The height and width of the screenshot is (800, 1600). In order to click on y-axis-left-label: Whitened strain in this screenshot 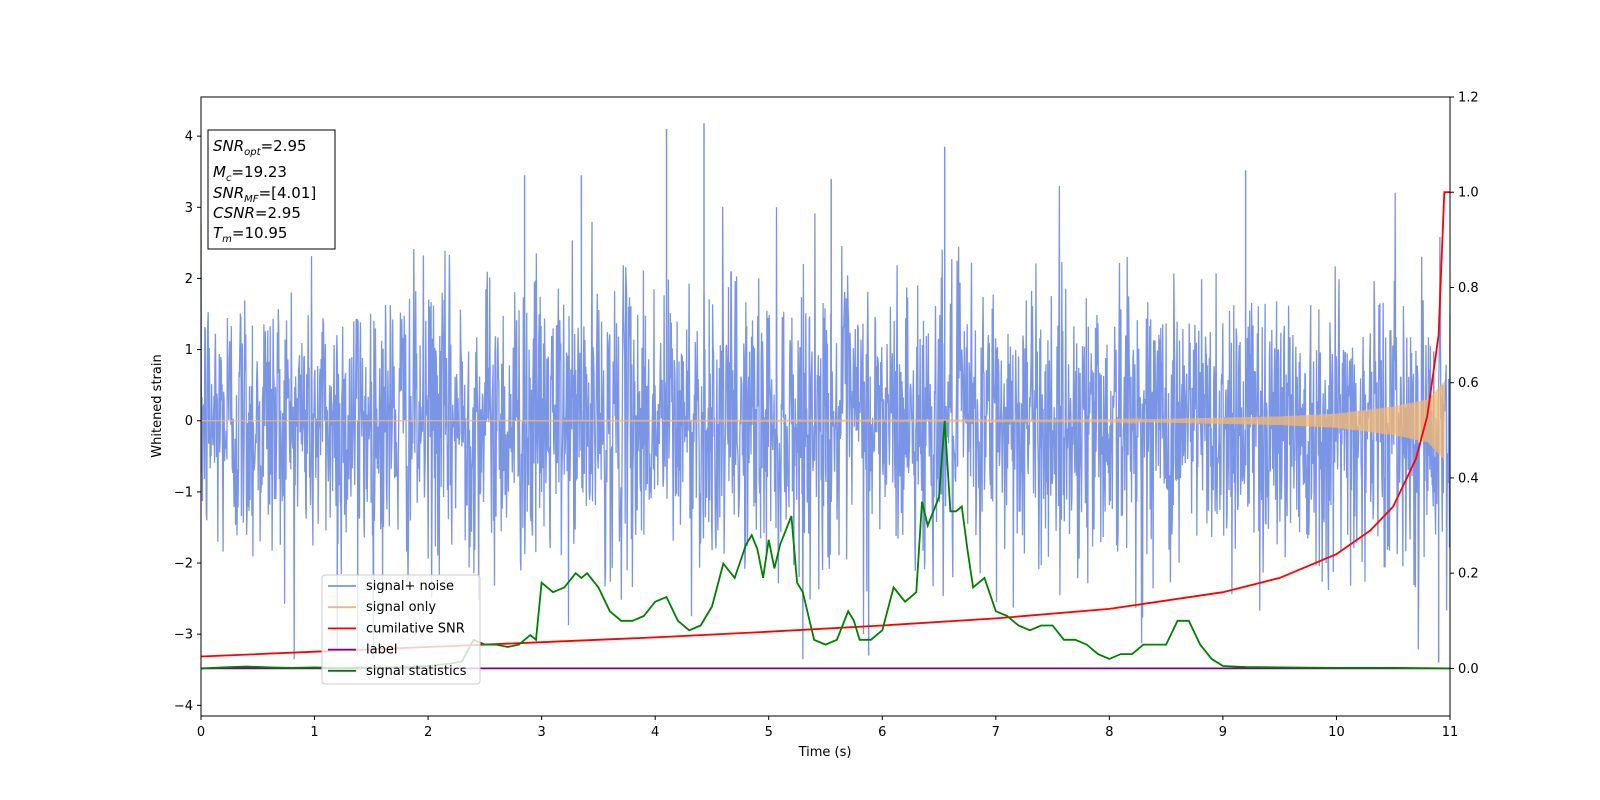, I will do `click(157, 405)`.